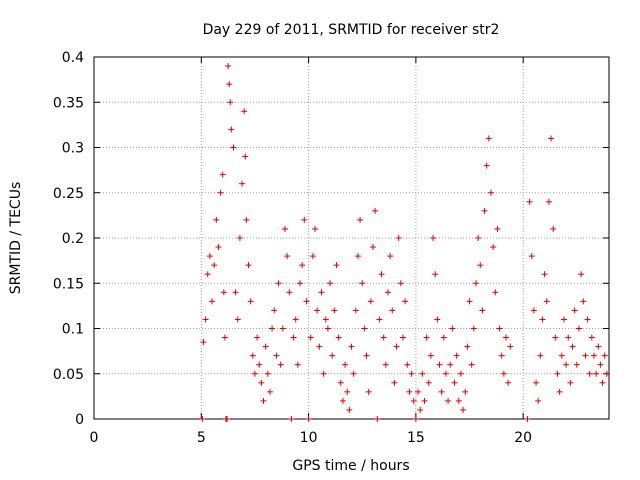 The height and width of the screenshot is (480, 640). Describe the element at coordinates (68, 284) in the screenshot. I see `y-tick-label: 0.15` at that location.